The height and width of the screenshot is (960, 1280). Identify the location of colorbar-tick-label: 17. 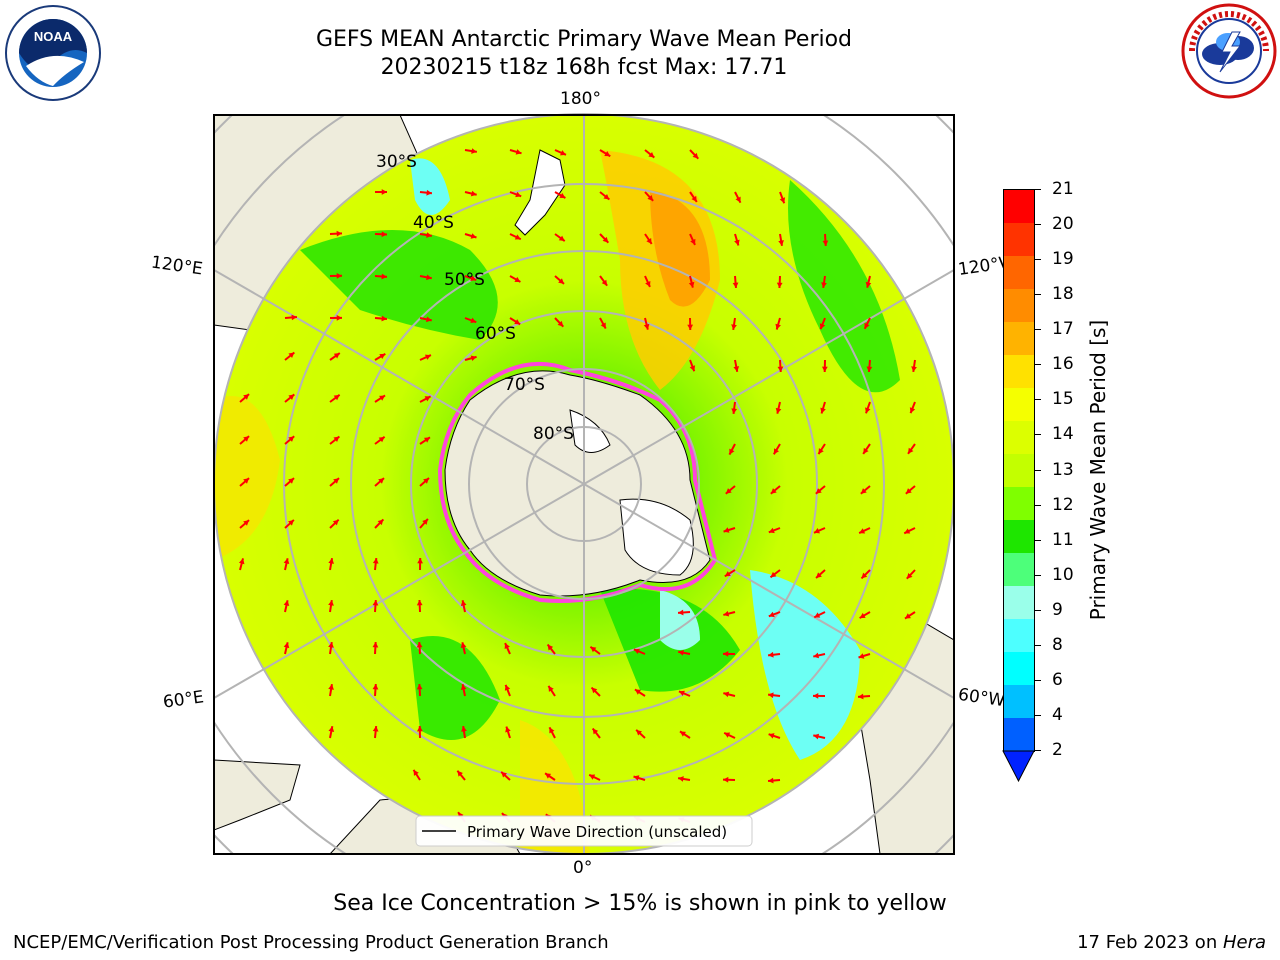
(1063, 329).